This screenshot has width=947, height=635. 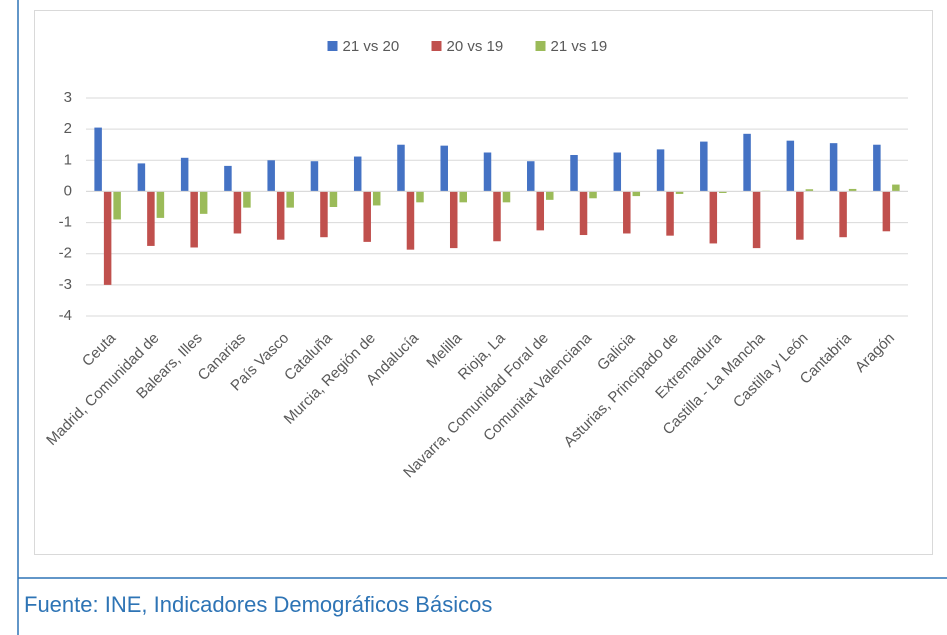 What do you see at coordinates (68, 190) in the screenshot?
I see `y-tick-label: 0` at bounding box center [68, 190].